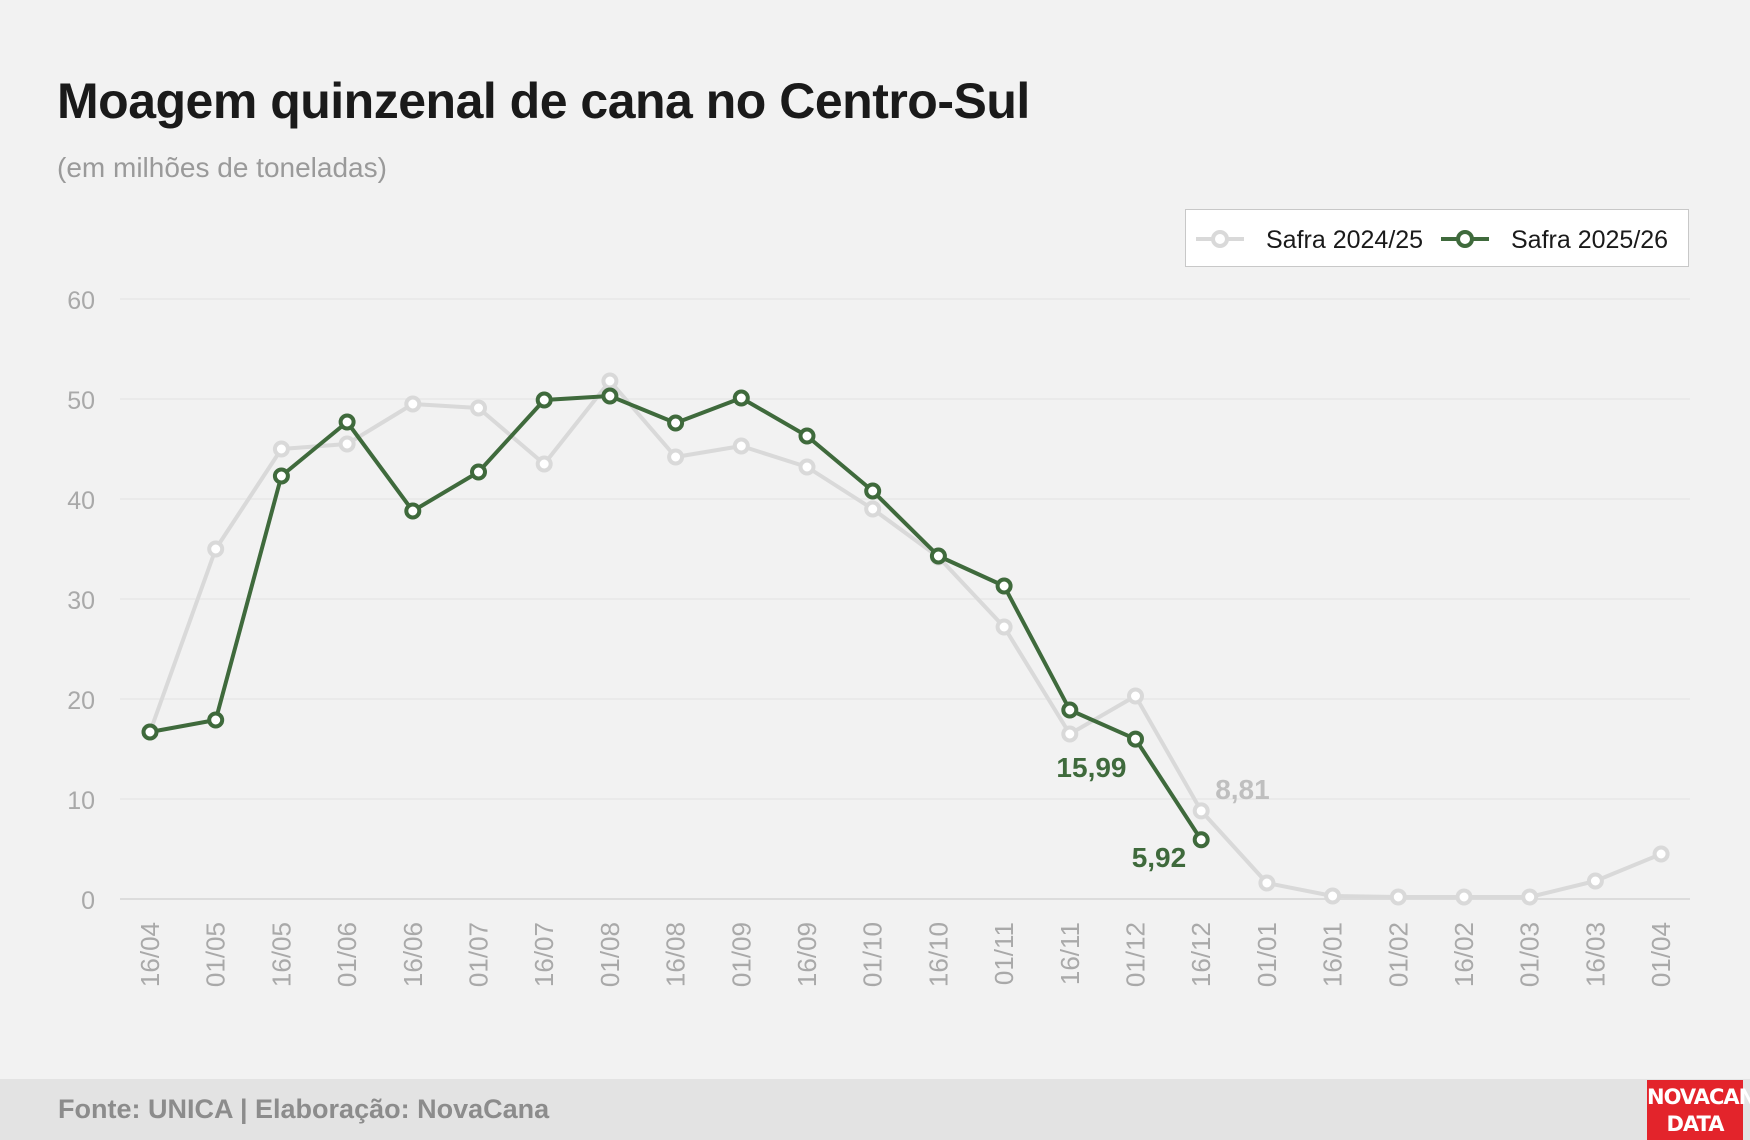 This screenshot has width=1750, height=1140. Describe the element at coordinates (479, 954) in the screenshot. I see `x-tick-label: 01/07` at that location.